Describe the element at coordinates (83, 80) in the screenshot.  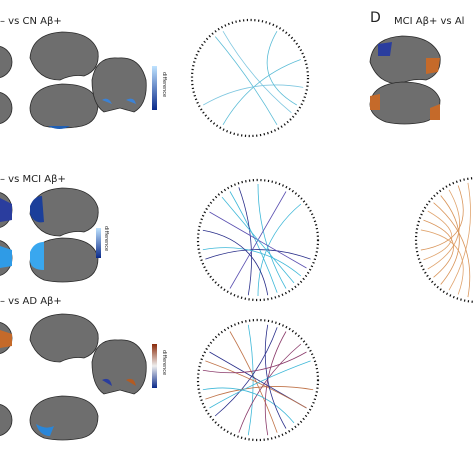
I see `brains-row-1: difference` at that location.